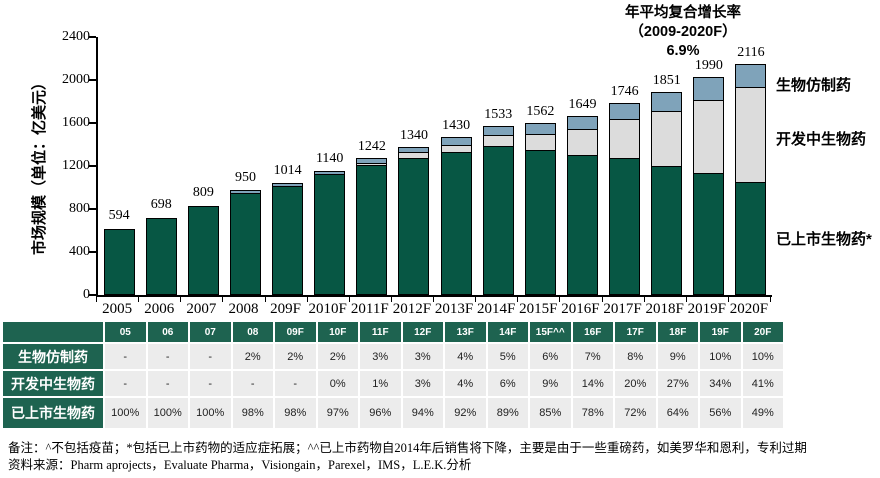  Describe the element at coordinates (592, 356) in the screenshot. I see `table-data-cell: 7%` at that location.